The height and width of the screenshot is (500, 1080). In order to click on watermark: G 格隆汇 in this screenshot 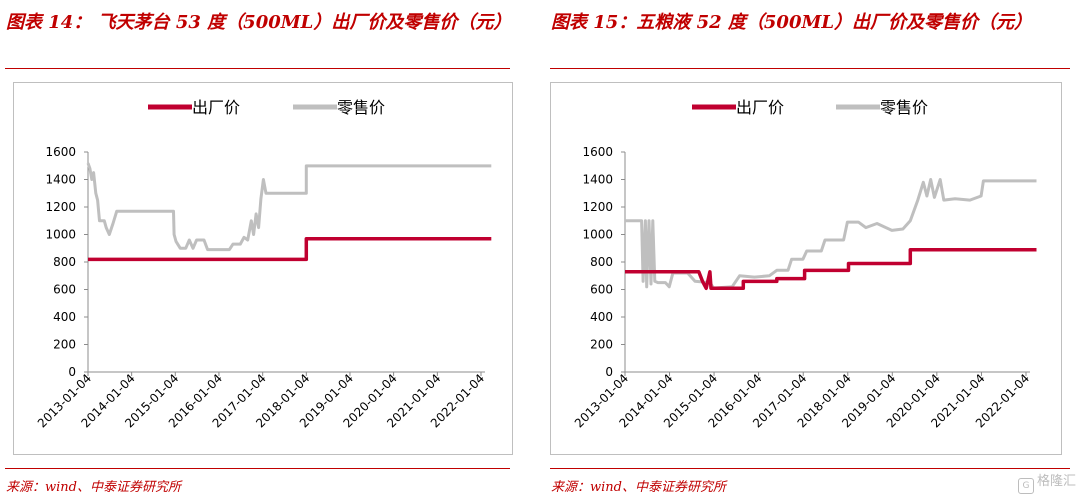, I will do `click(1046, 482)`.